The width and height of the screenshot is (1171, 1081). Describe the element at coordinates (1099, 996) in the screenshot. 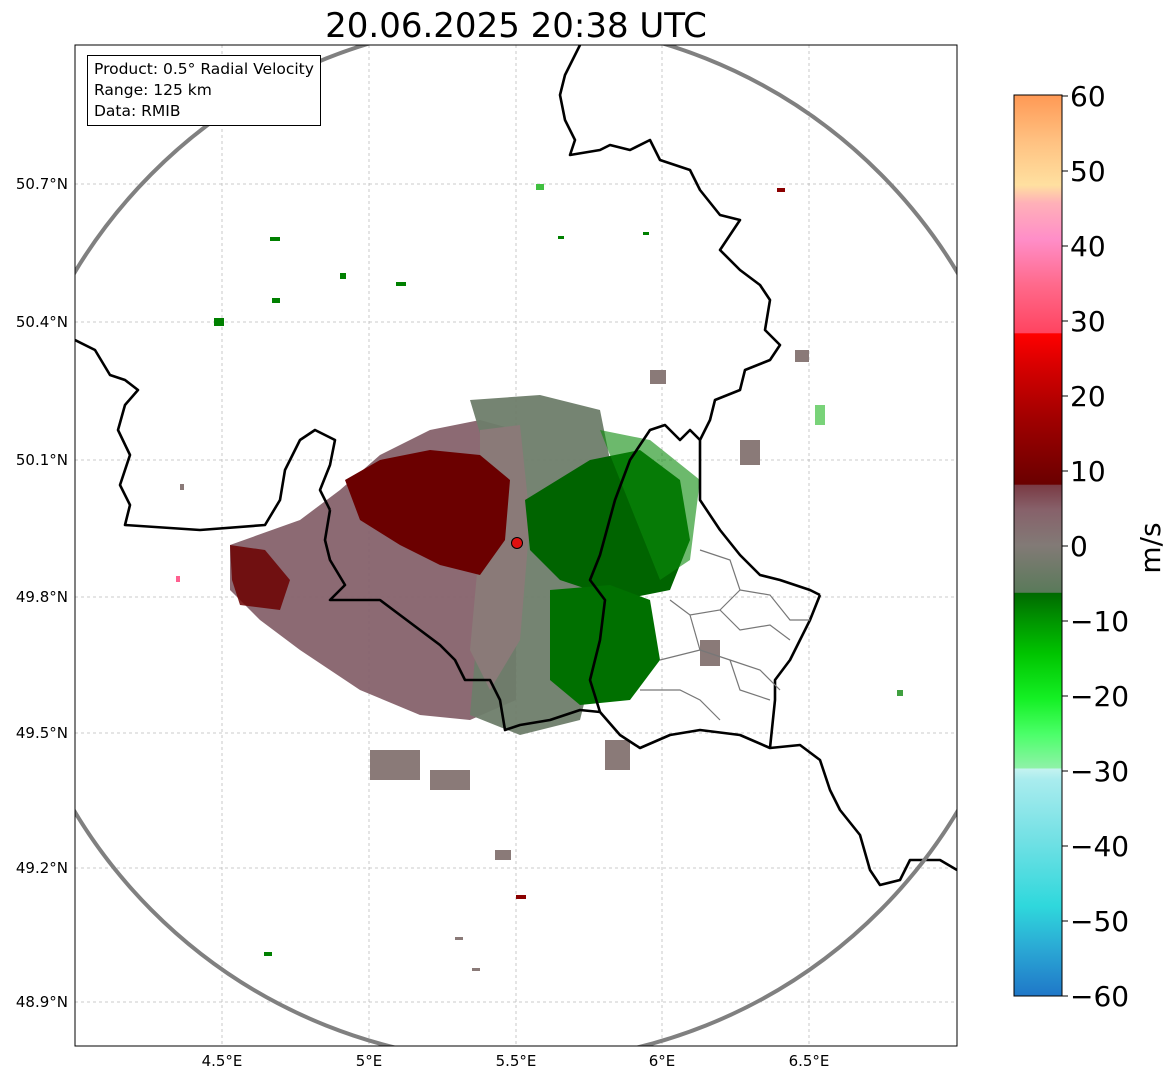

I see `colorbar-tick-label: −60` at that location.